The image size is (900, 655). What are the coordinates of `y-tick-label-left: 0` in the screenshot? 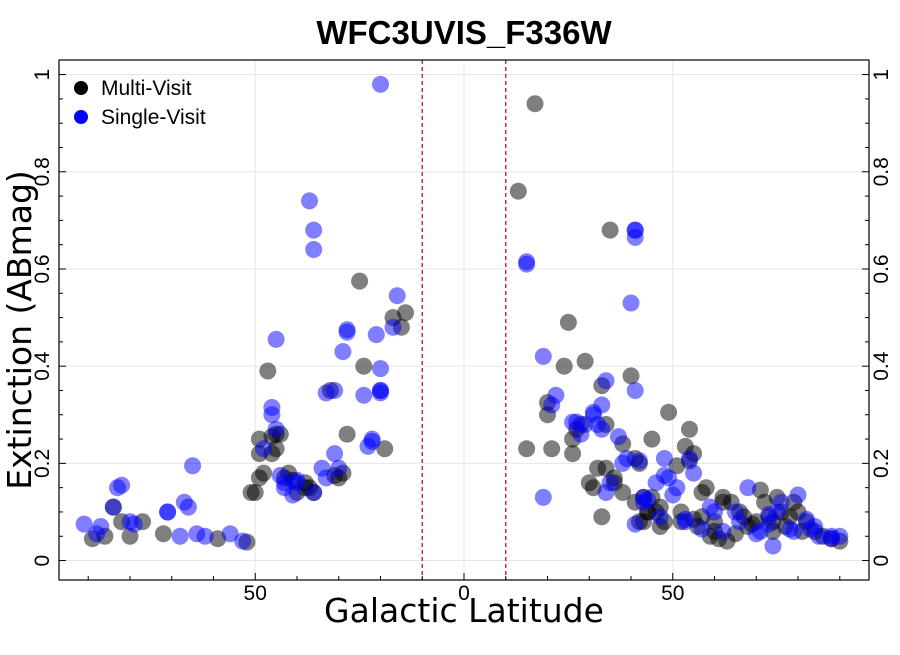 It's located at (42, 561).